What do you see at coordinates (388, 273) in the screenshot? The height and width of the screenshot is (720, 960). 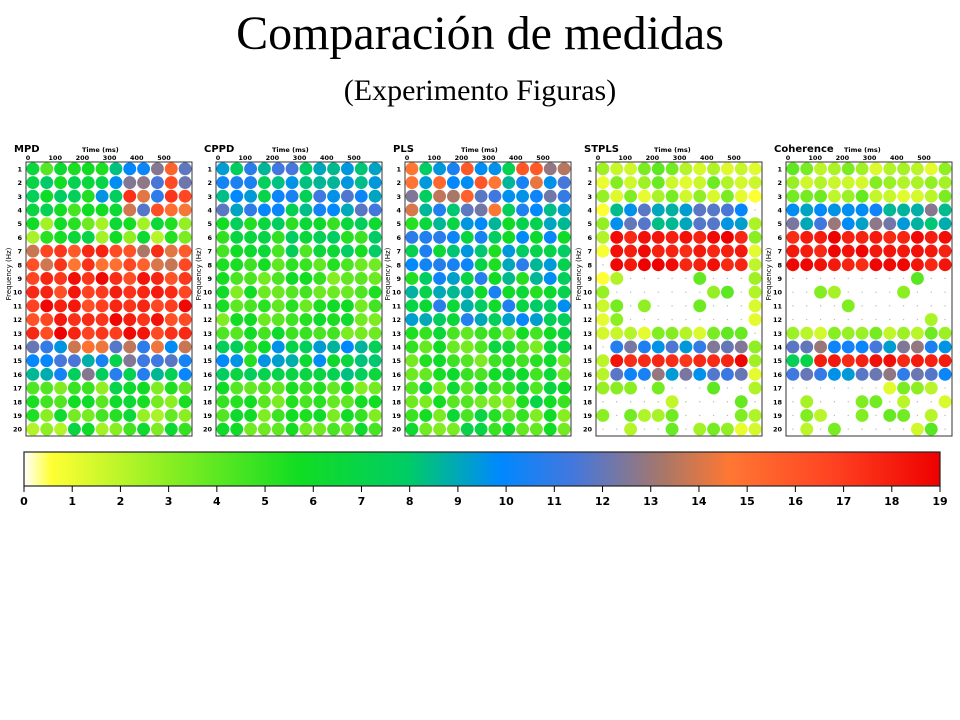 I see `y-axis-label: Frequency (Hz)` at bounding box center [388, 273].